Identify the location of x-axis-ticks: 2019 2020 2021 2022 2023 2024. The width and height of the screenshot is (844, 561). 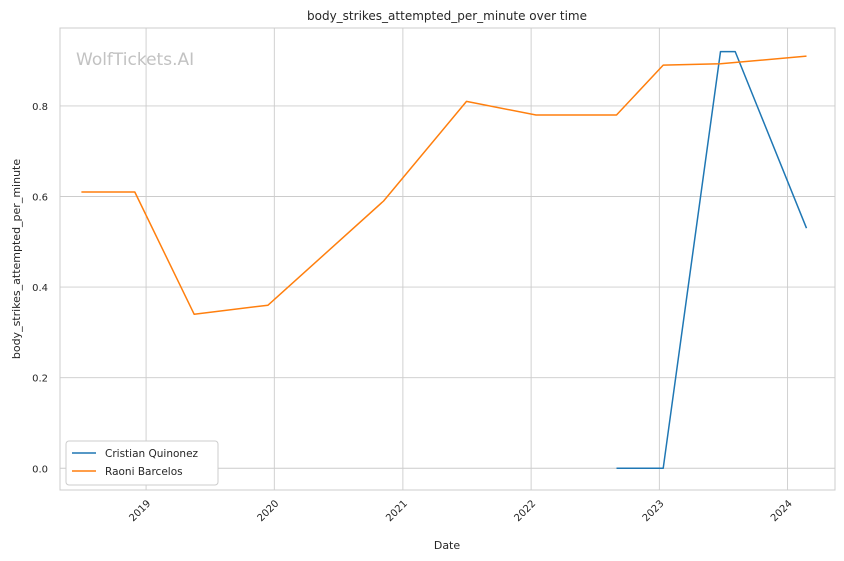
(460, 511).